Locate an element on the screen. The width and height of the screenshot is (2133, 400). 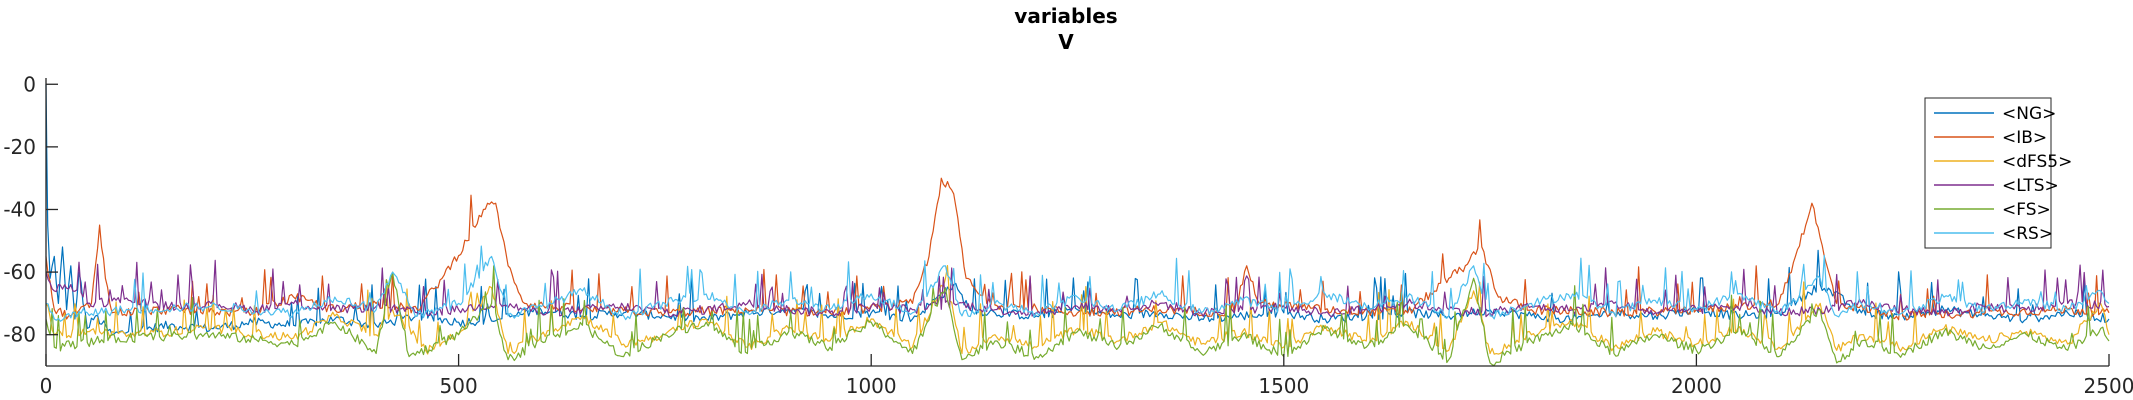
legend-items: <NG> <IB> <dFS5> <LTS> <FS> <RS> is located at coordinates (2003, 174).